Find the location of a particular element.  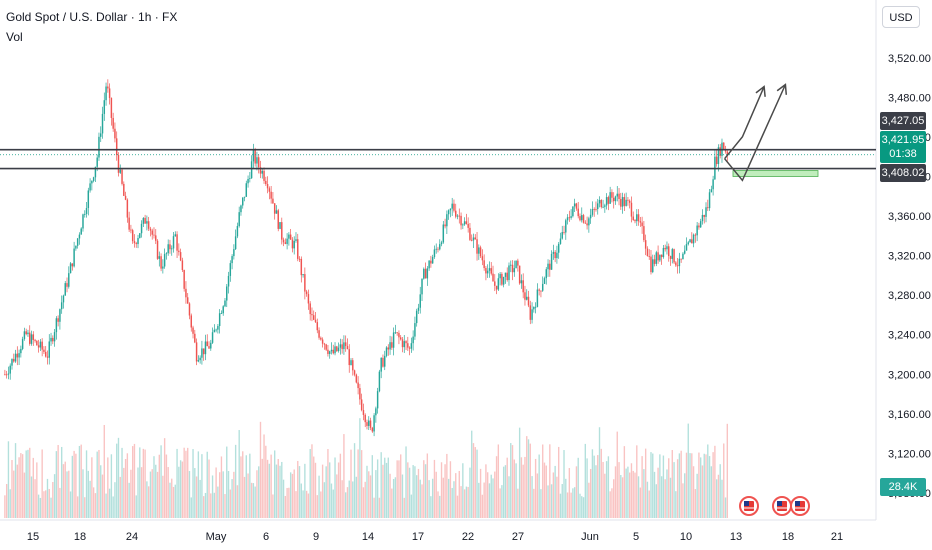

y-tick-label: 3,520.00 is located at coordinates (909, 59).